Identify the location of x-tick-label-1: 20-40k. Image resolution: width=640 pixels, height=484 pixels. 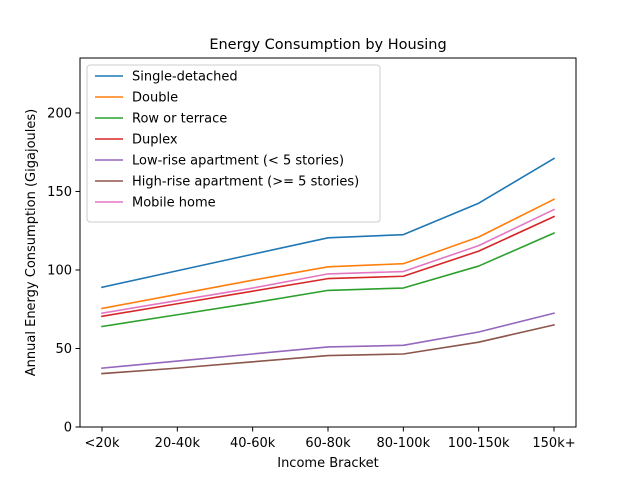
(178, 443).